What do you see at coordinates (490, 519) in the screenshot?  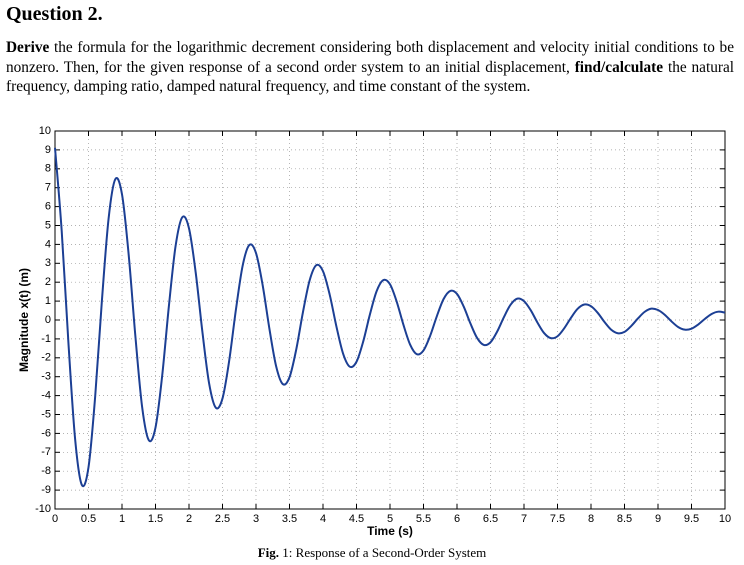 I see `x-tick-label: 6.5` at bounding box center [490, 519].